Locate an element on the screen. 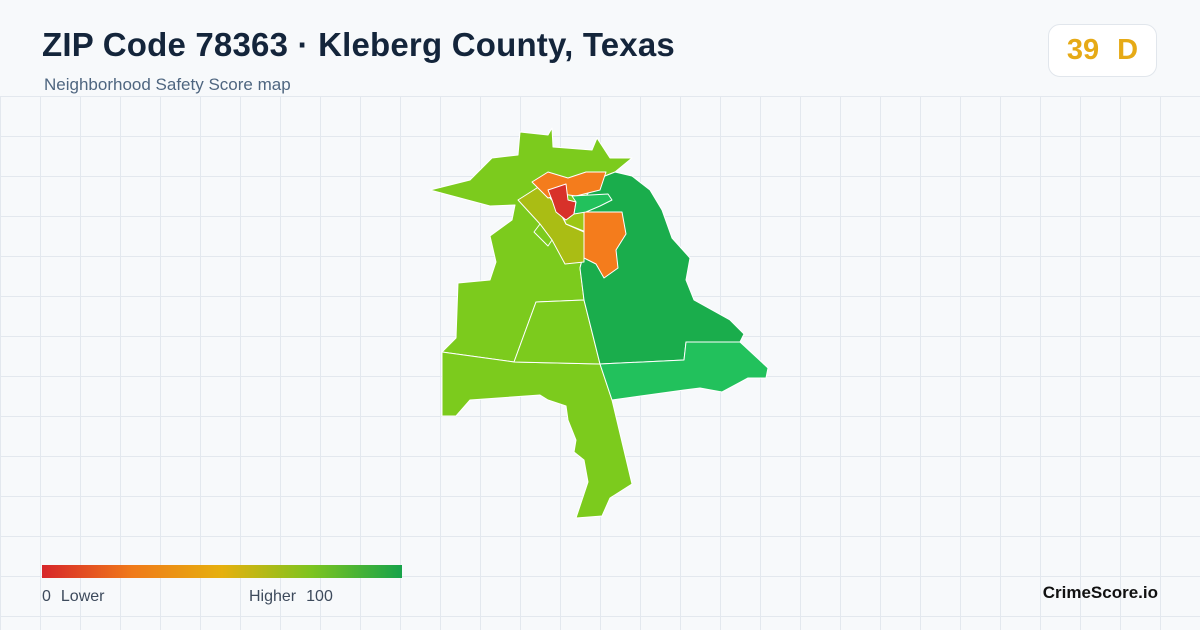 This screenshot has width=1200, height=630. map-region-southeast is located at coordinates (684, 371).